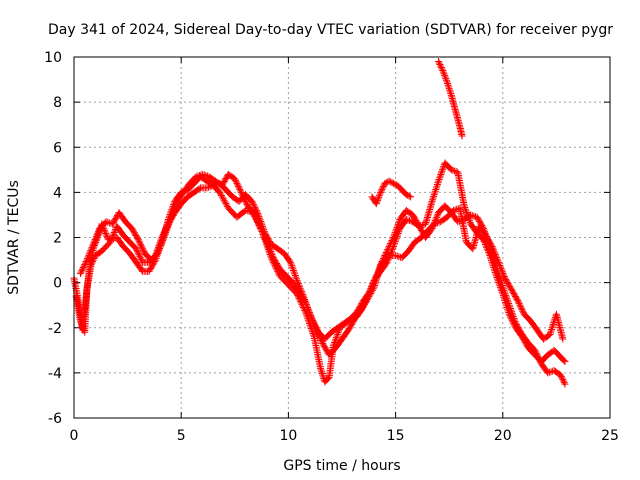  Describe the element at coordinates (55, 419) in the screenshot. I see `y-tick-label: -6` at that location.